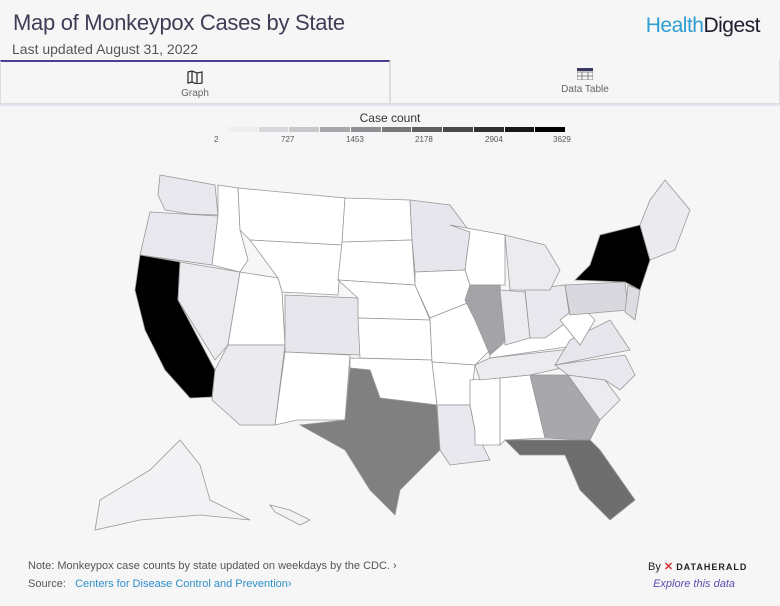 This screenshot has height=606, width=780. I want to click on state-nd, so click(377, 220).